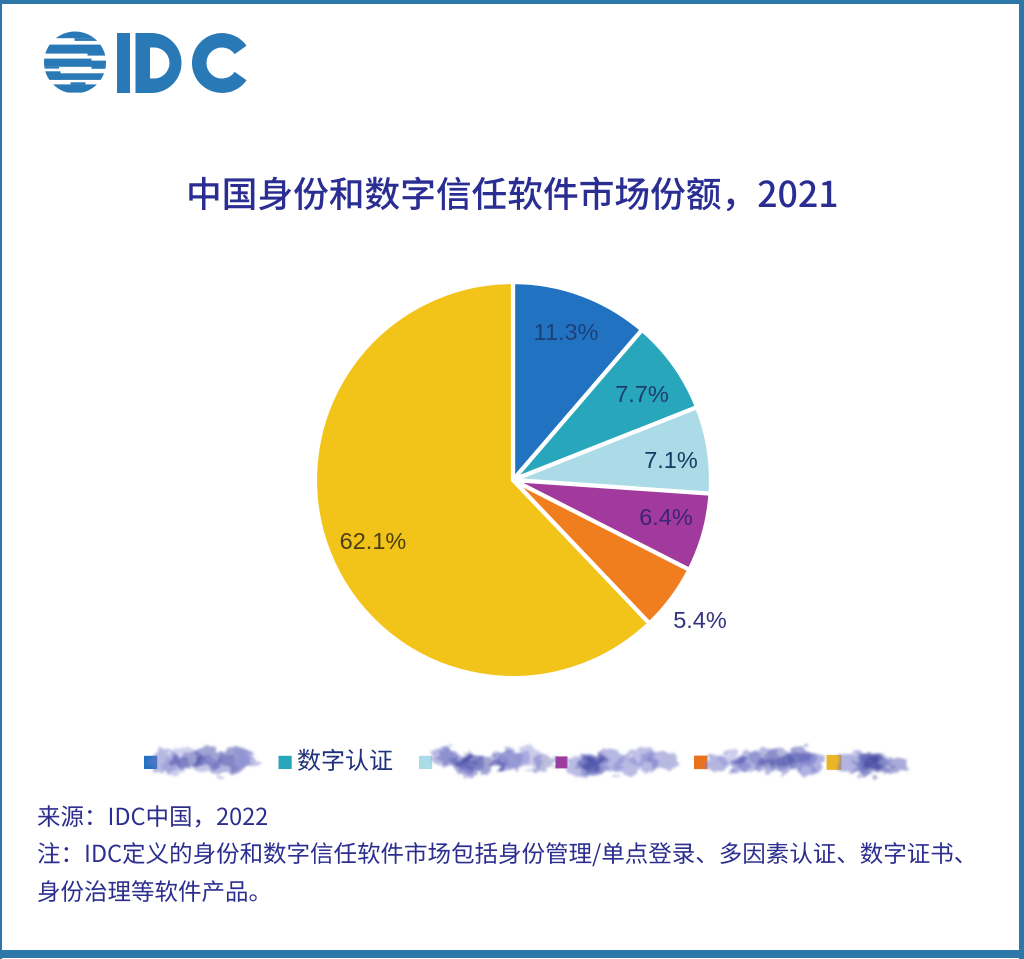 This screenshot has height=959, width=1024. I want to click on svg-text: 11.3%, so click(566, 332).